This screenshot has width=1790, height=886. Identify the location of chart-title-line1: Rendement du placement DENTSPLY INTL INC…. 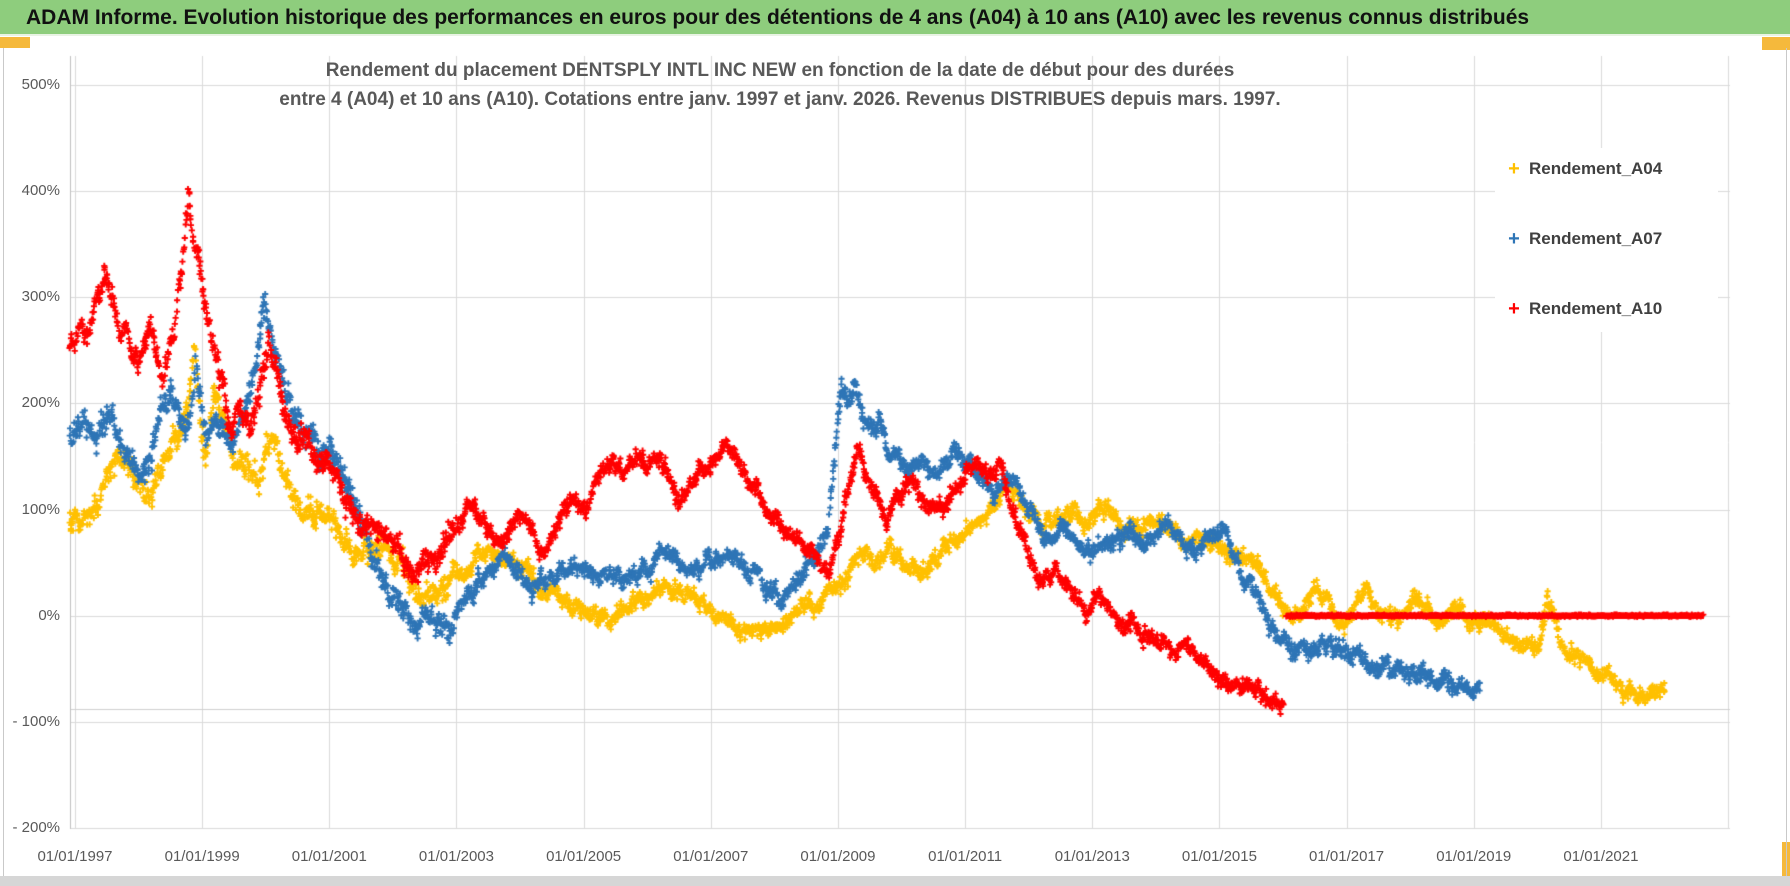
(780, 70).